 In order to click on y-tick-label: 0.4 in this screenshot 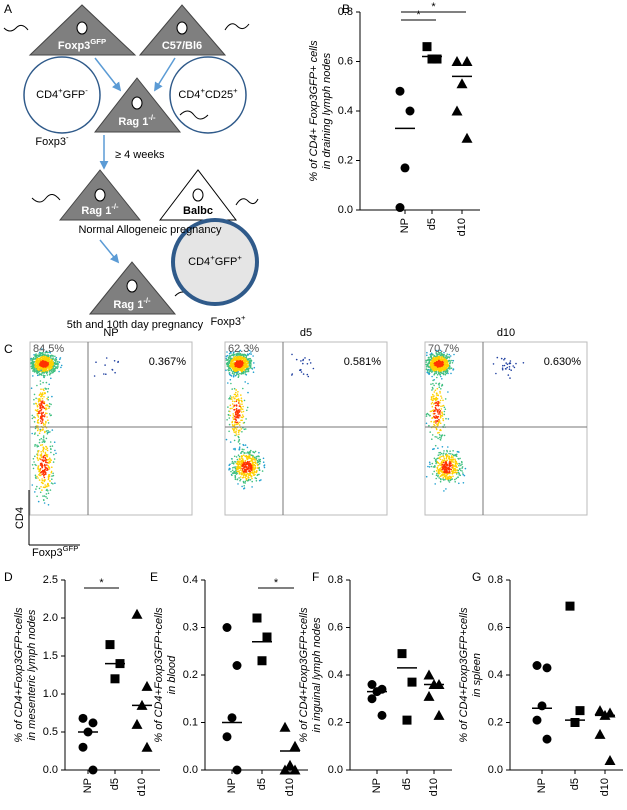, I will do `click(345, 111)`.